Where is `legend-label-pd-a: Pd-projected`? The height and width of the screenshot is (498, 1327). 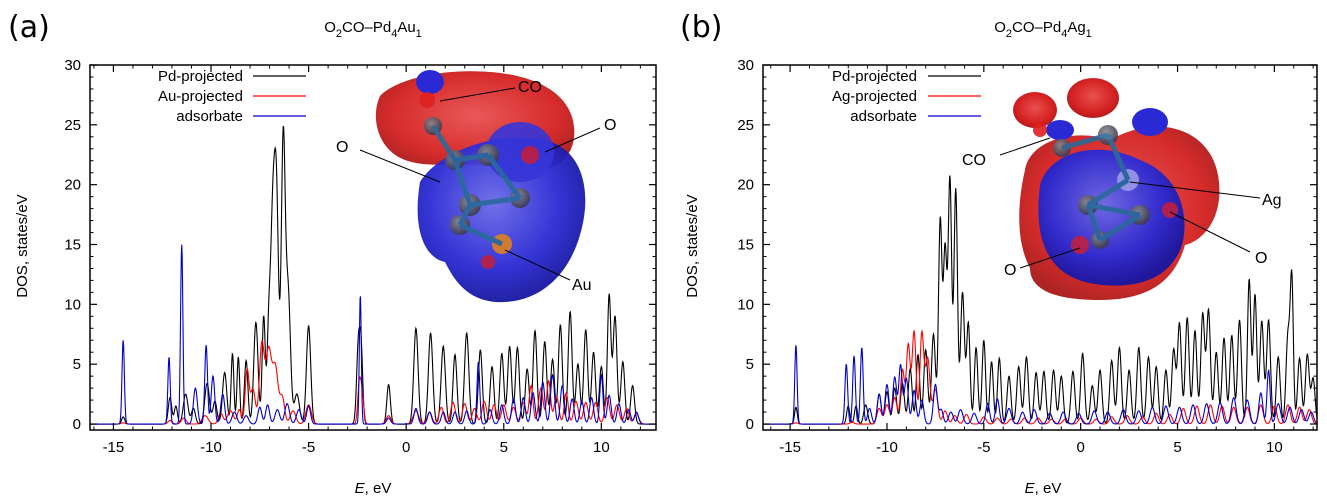 legend-label-pd-a: Pd-projected is located at coordinates (200, 76).